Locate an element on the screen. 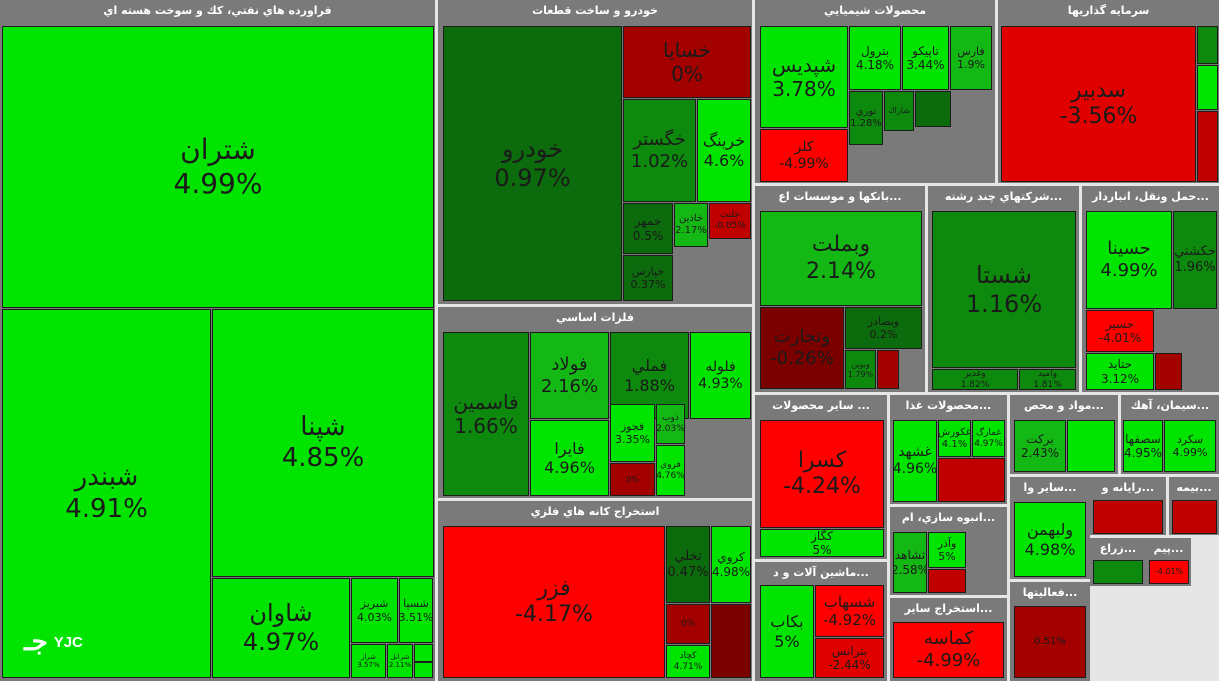 The image size is (1219, 681). stock-tile: نوري 1.28% is located at coordinates (866, 118).